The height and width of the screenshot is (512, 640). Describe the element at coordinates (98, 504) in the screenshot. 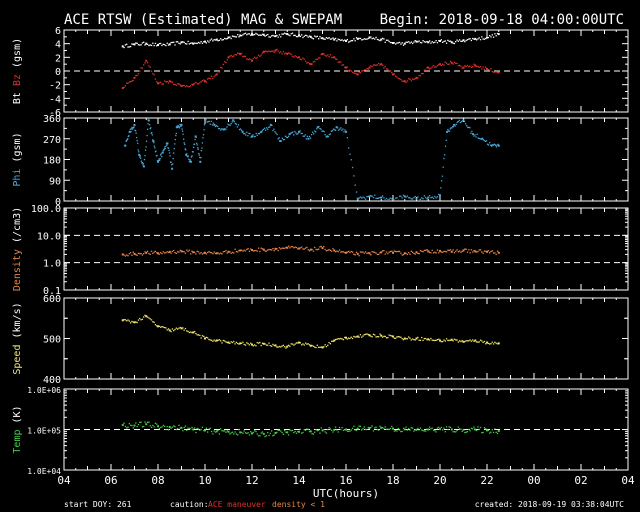

I see `start-doy: start DOY: 261` at that location.